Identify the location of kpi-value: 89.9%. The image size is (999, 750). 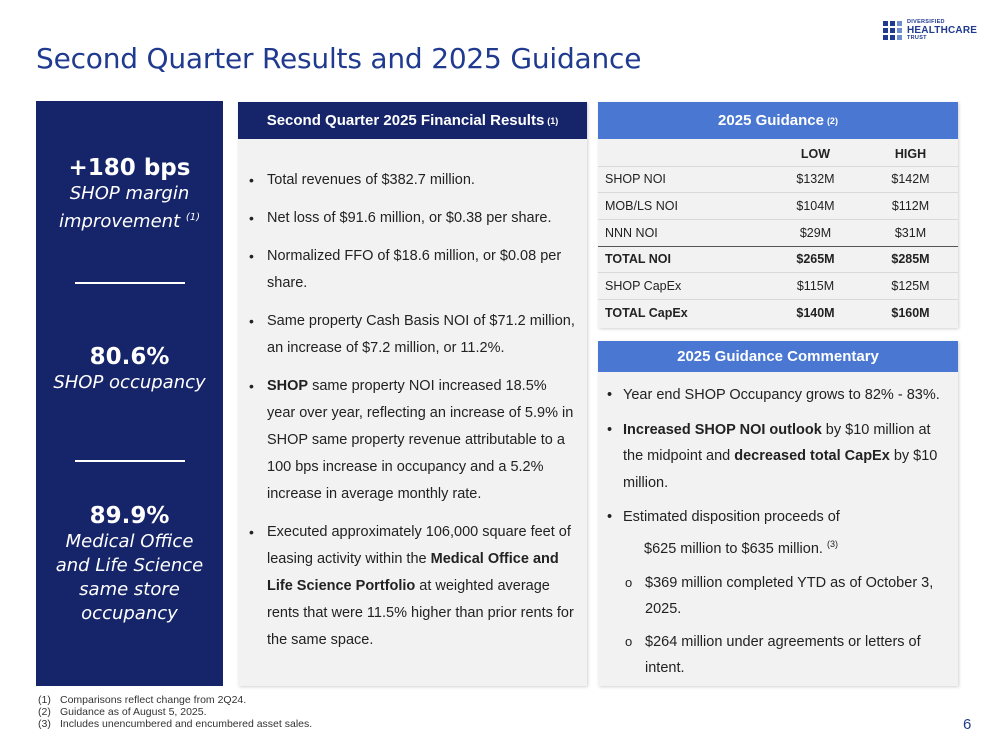
(129, 516).